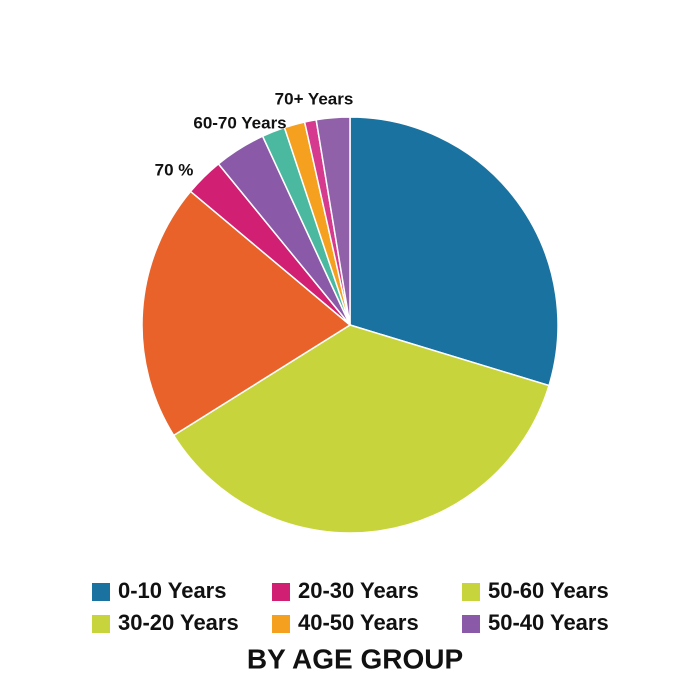 This screenshot has width=700, height=700. What do you see at coordinates (178, 622) in the screenshot?
I see `legend-label: 30-20 Years` at bounding box center [178, 622].